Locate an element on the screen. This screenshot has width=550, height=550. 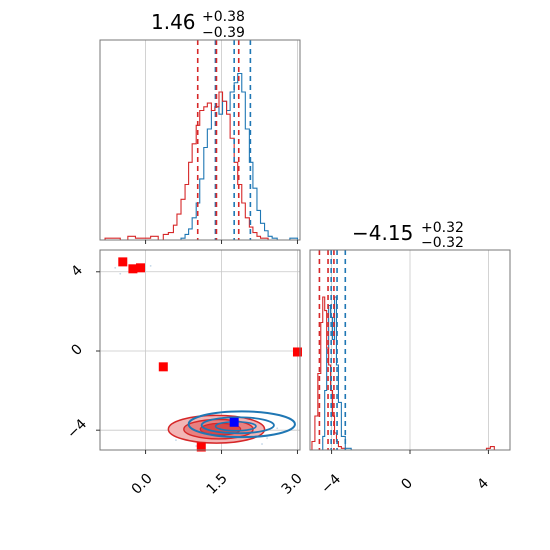
right-histogram-series is located at coordinates (403, 373).